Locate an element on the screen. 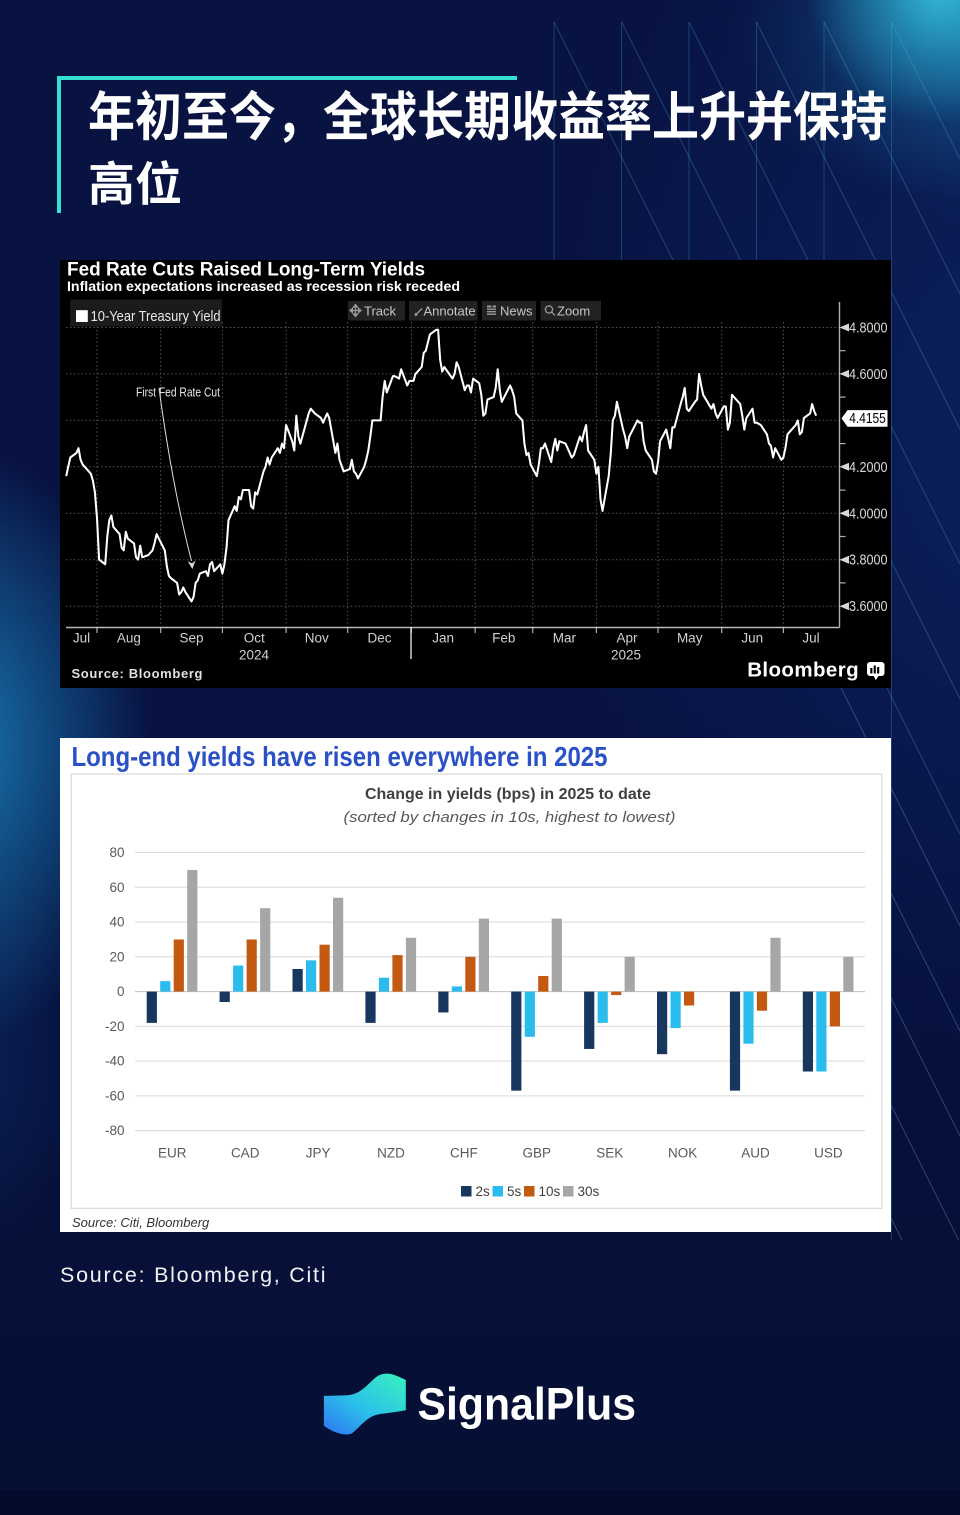 This screenshot has height=1515, width=960. svg-text:Fed Rate Cuts Raised Long-Term: Fed Rate Cuts Raised Long-Term Yields is located at coordinates (246, 270).